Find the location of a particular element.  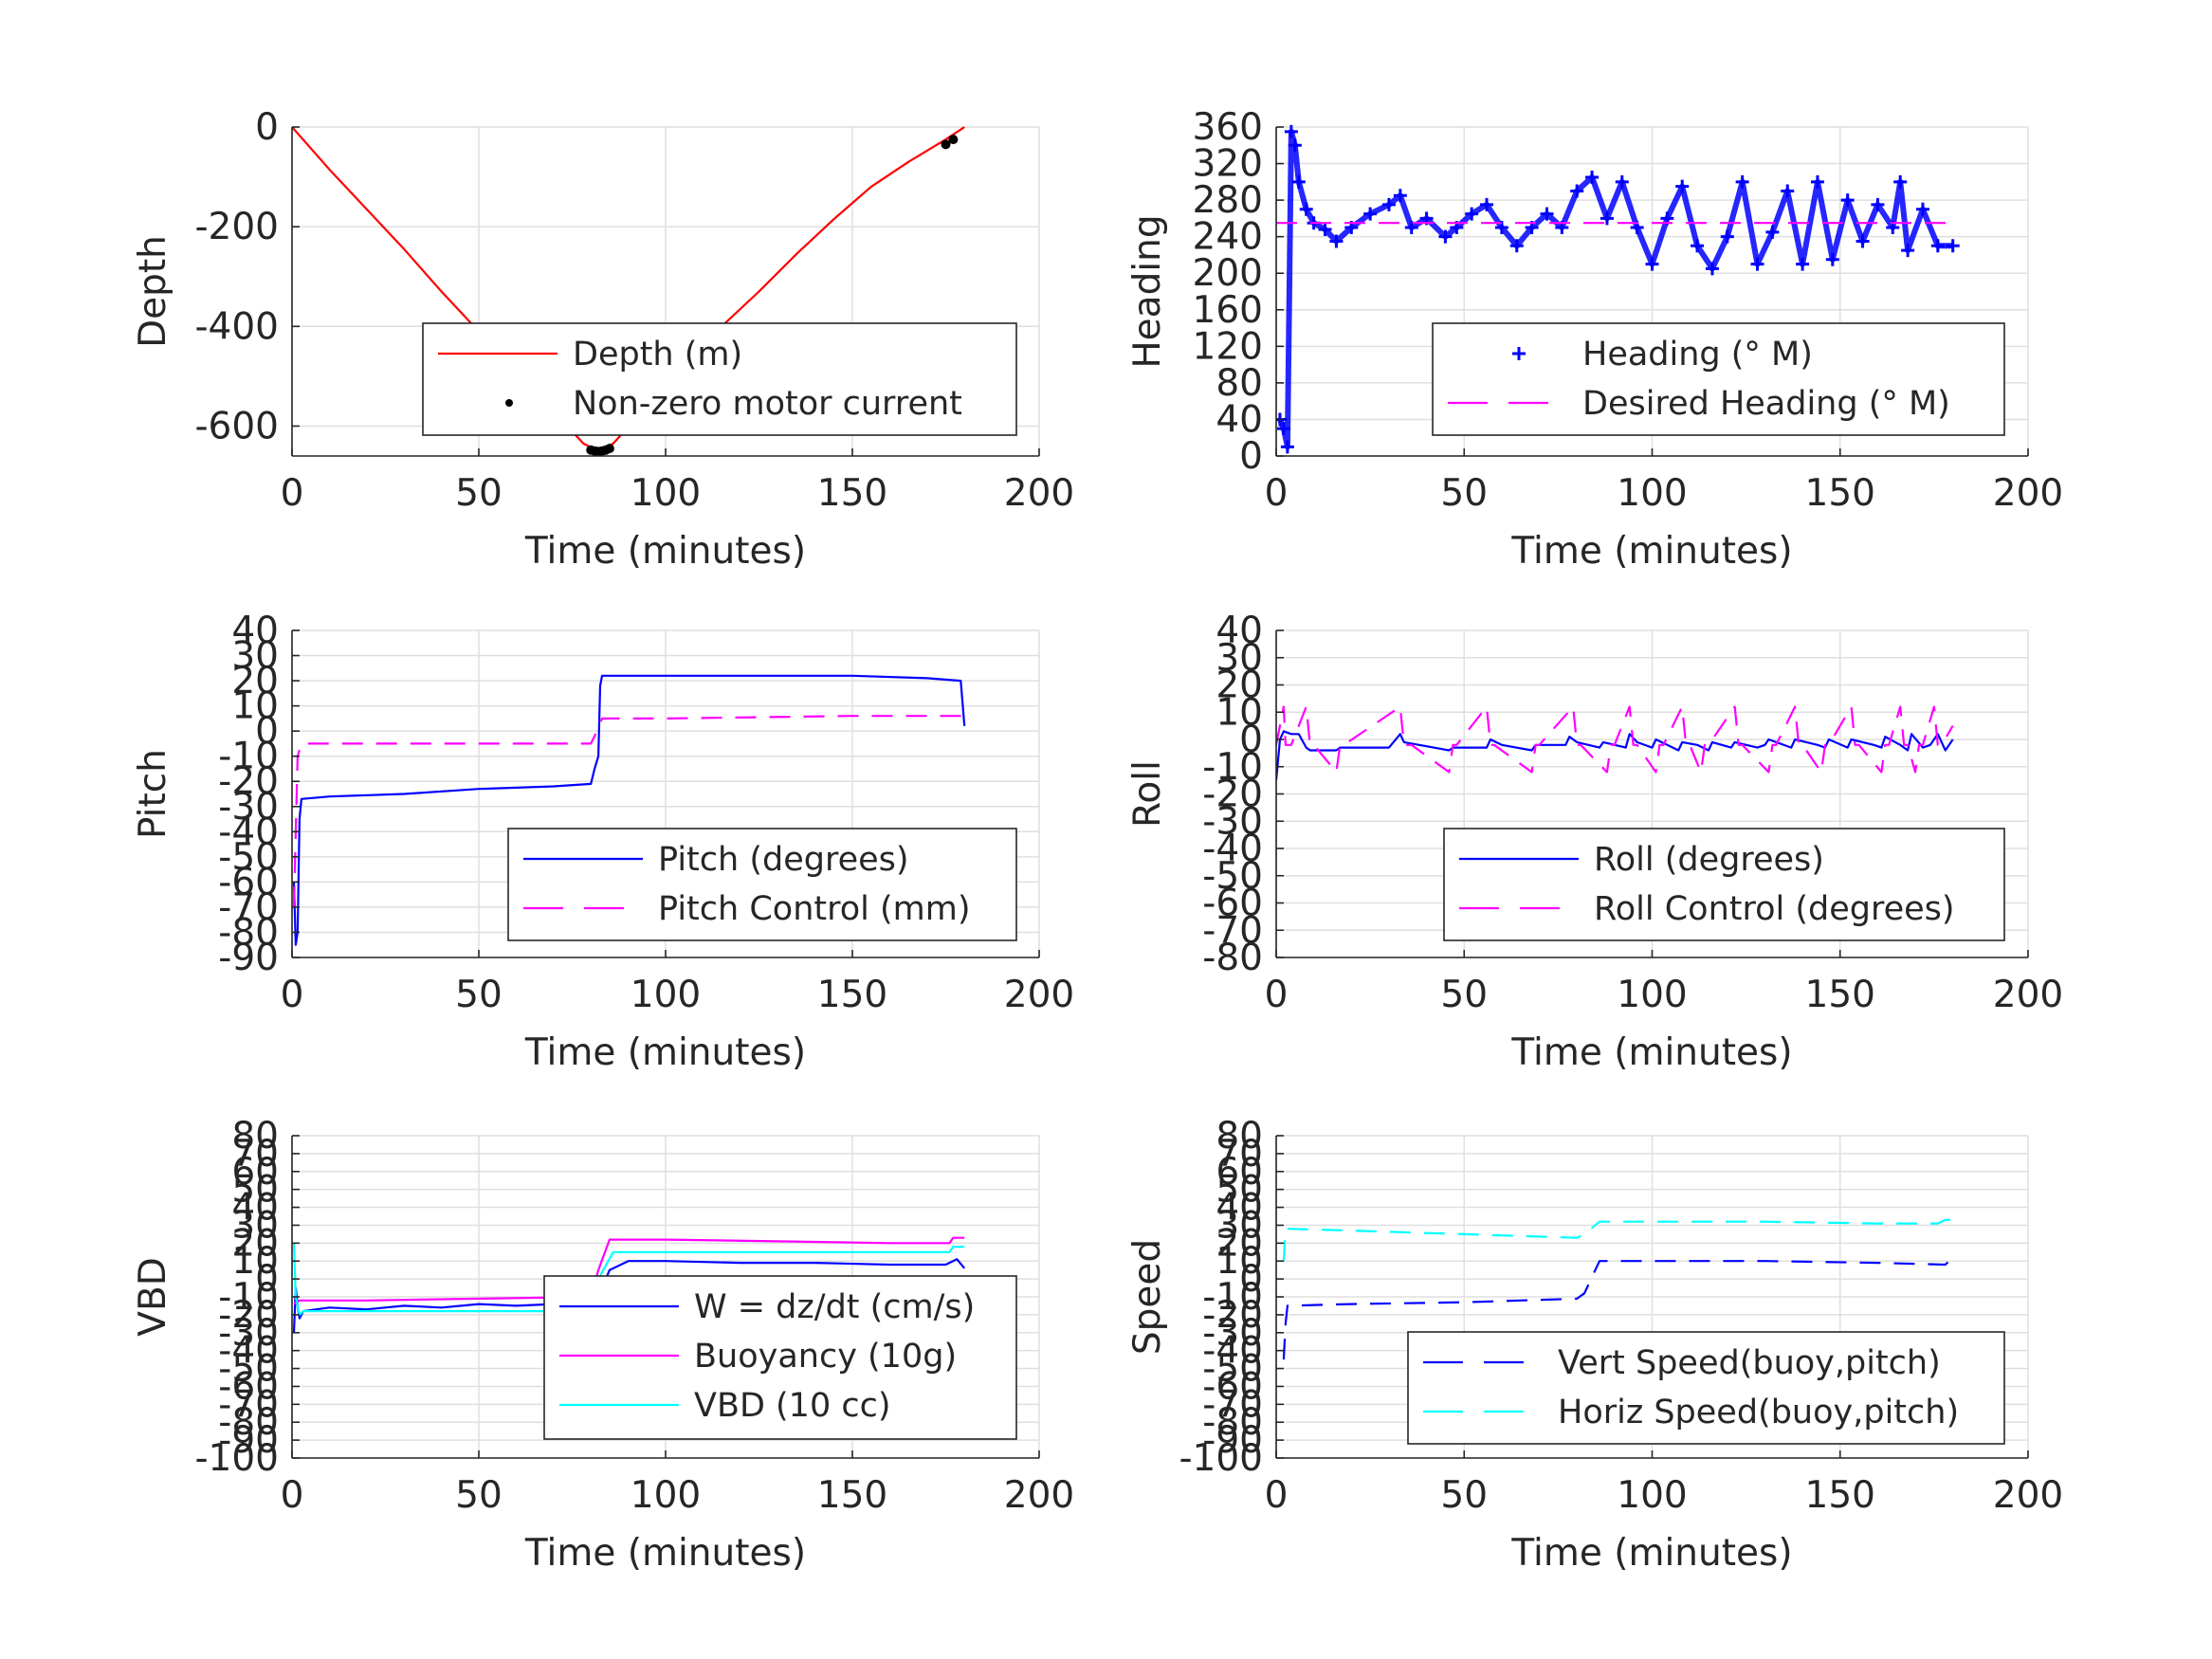

y-tick-label-4: 160 is located at coordinates (1228, 310).